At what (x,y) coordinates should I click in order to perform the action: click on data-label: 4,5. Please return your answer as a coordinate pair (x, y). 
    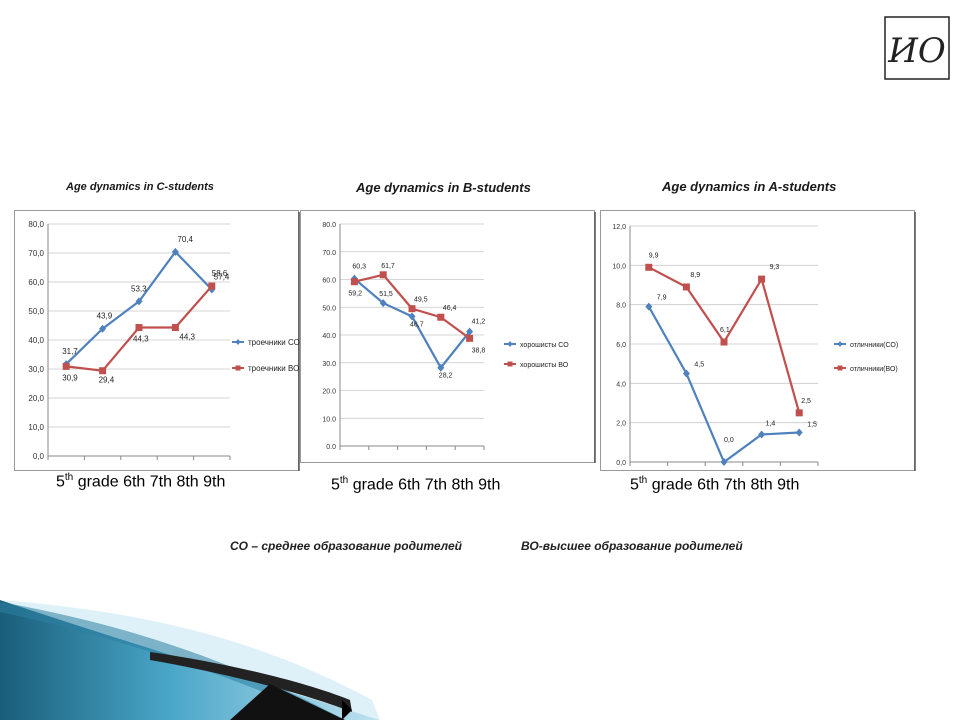
    Looking at the image, I should click on (699, 365).